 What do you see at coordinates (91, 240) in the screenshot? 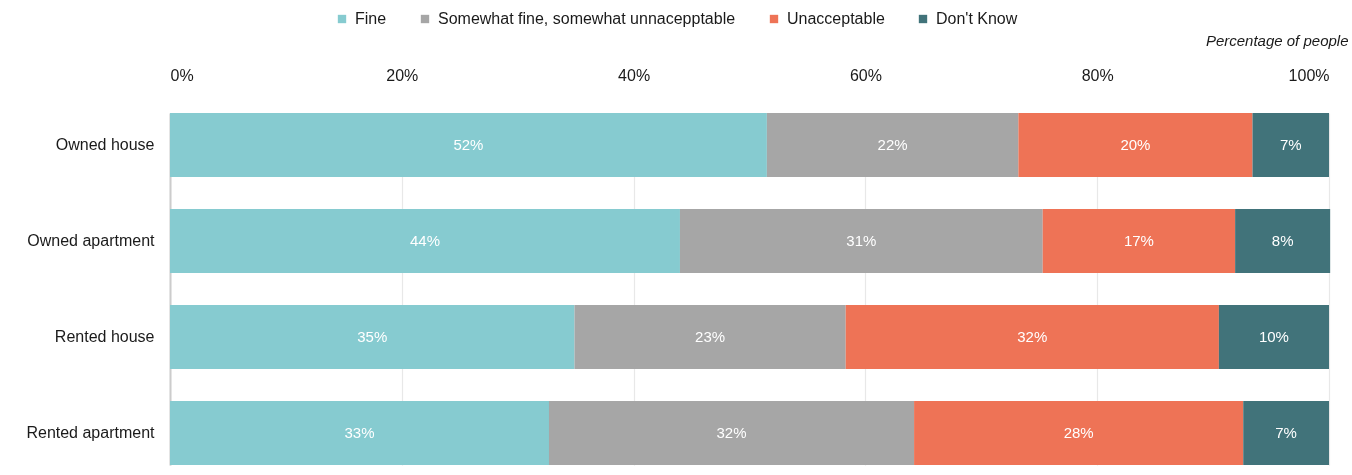
I see `y-tick-label: Owned apartment` at bounding box center [91, 240].